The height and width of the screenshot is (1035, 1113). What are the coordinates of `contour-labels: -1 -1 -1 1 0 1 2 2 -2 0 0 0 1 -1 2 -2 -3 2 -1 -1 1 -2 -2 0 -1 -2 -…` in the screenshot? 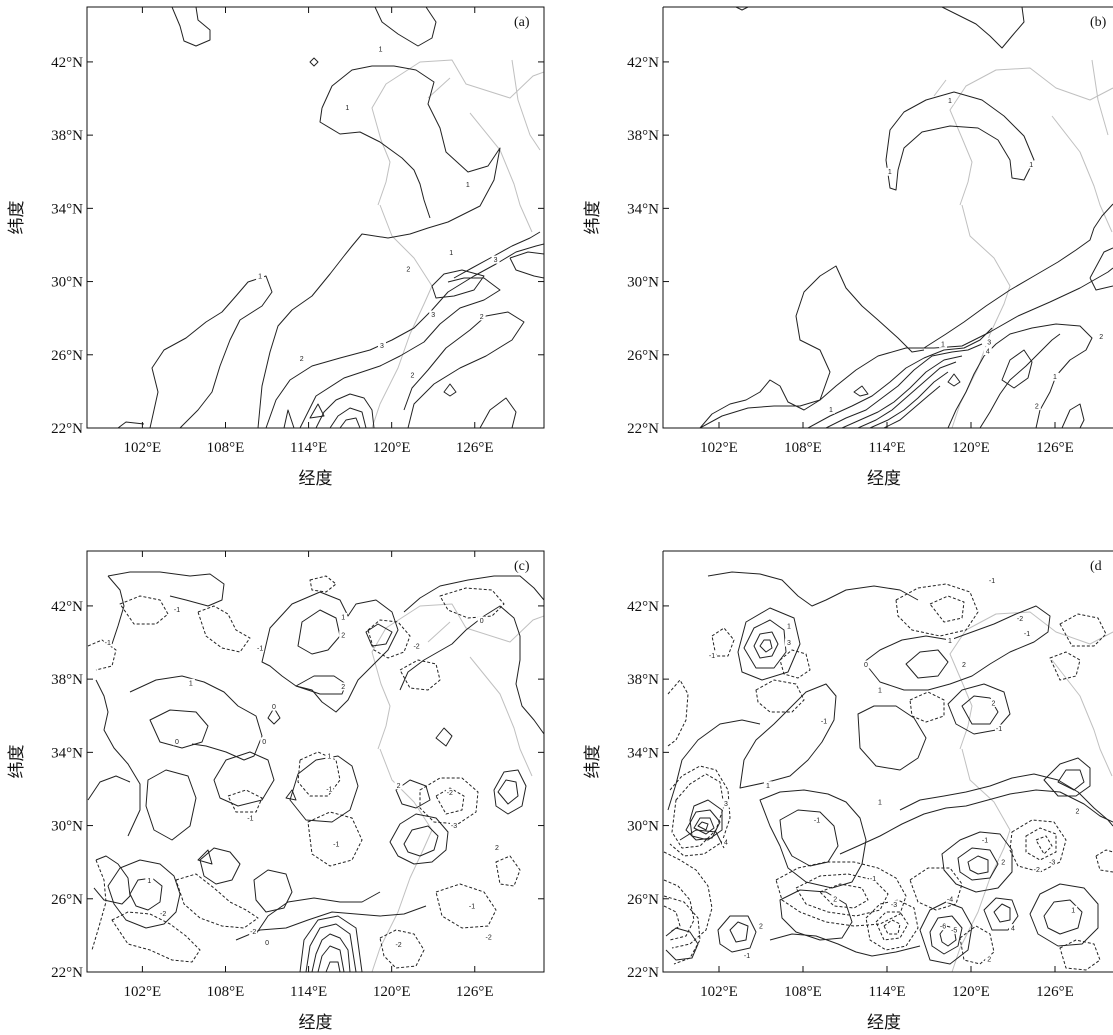 It's located at (302, 777).